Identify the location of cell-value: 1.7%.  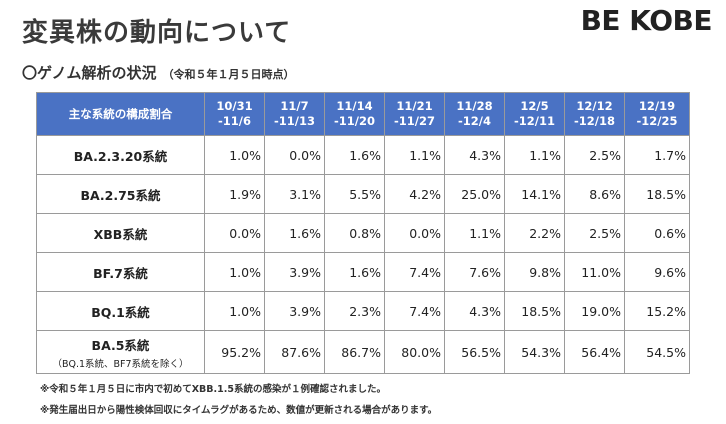
(657, 155).